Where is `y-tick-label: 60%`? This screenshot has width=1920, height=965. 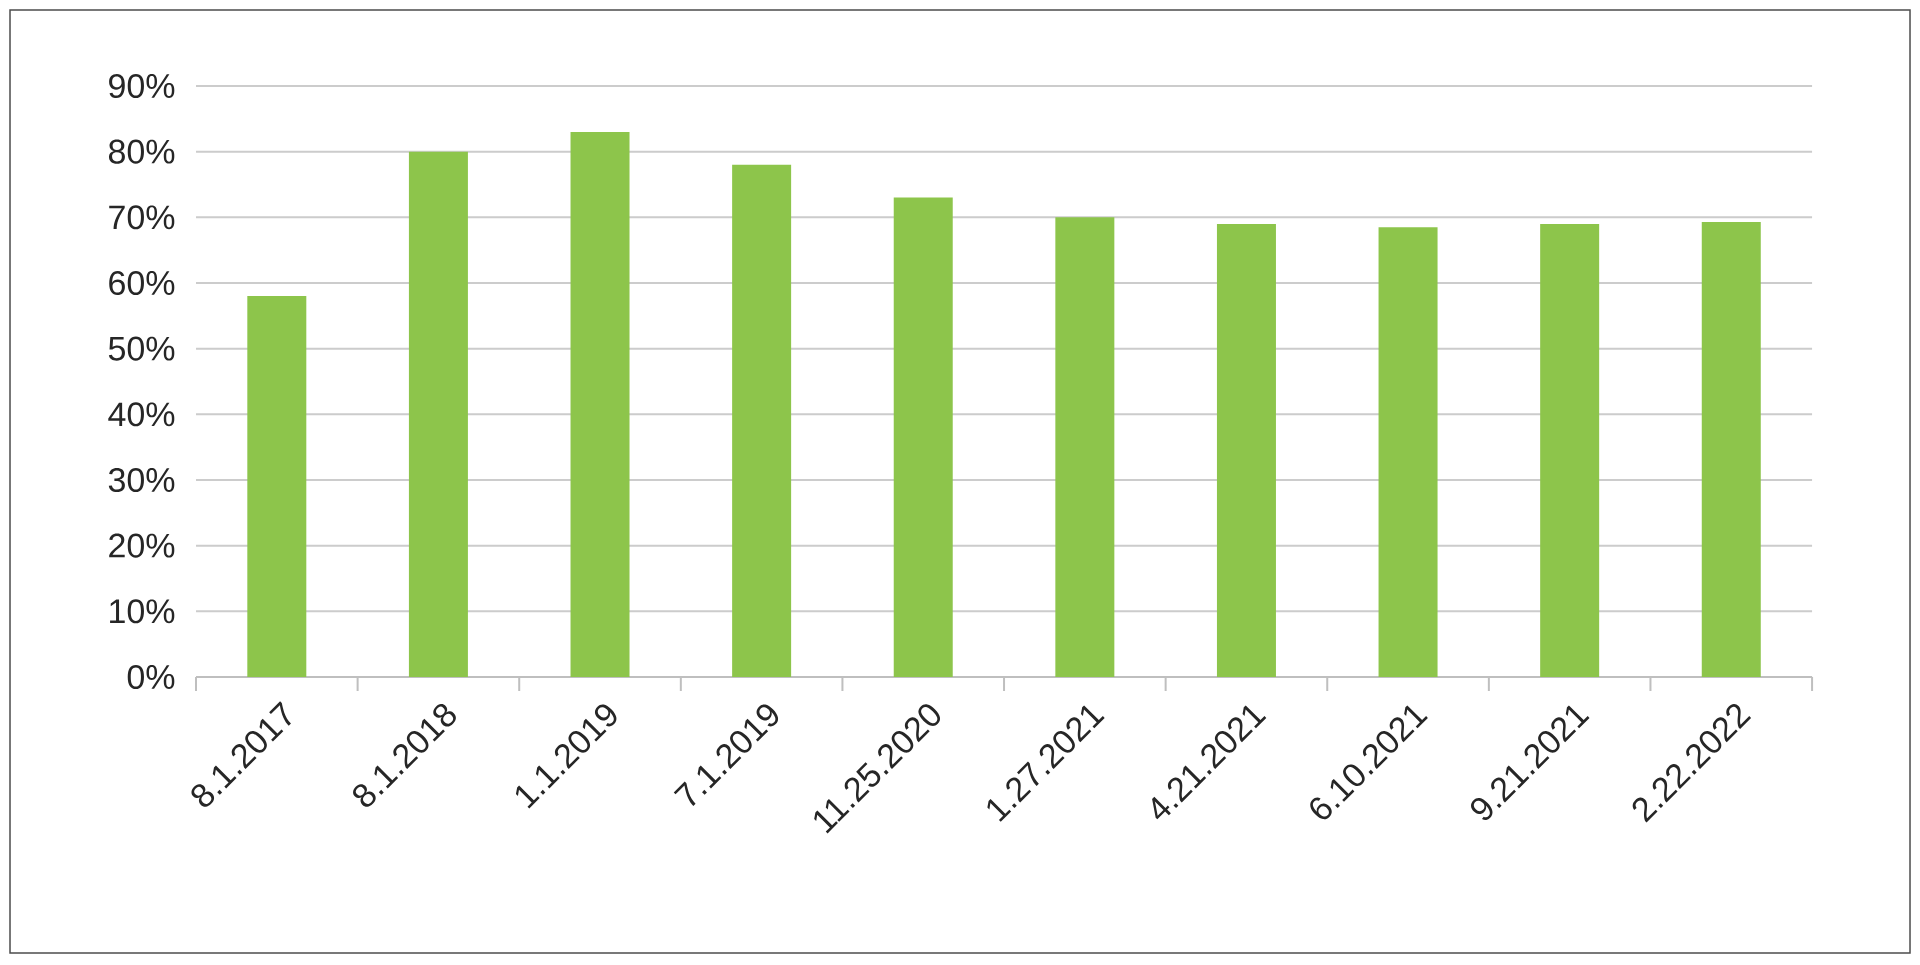 y-tick-label: 60% is located at coordinates (142, 283).